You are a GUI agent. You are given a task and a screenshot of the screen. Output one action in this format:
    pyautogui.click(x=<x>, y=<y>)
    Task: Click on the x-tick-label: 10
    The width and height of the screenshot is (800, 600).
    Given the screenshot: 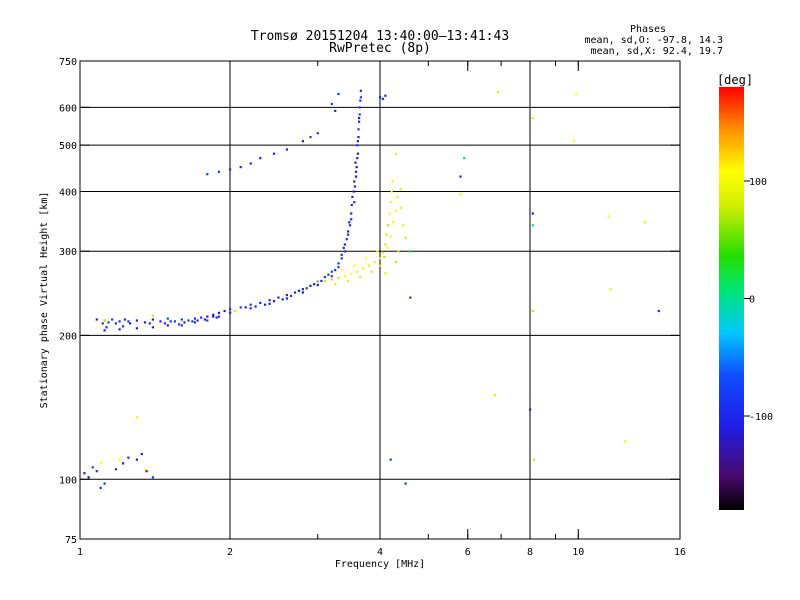 What is the action you would take?
    pyautogui.click(x=578, y=552)
    